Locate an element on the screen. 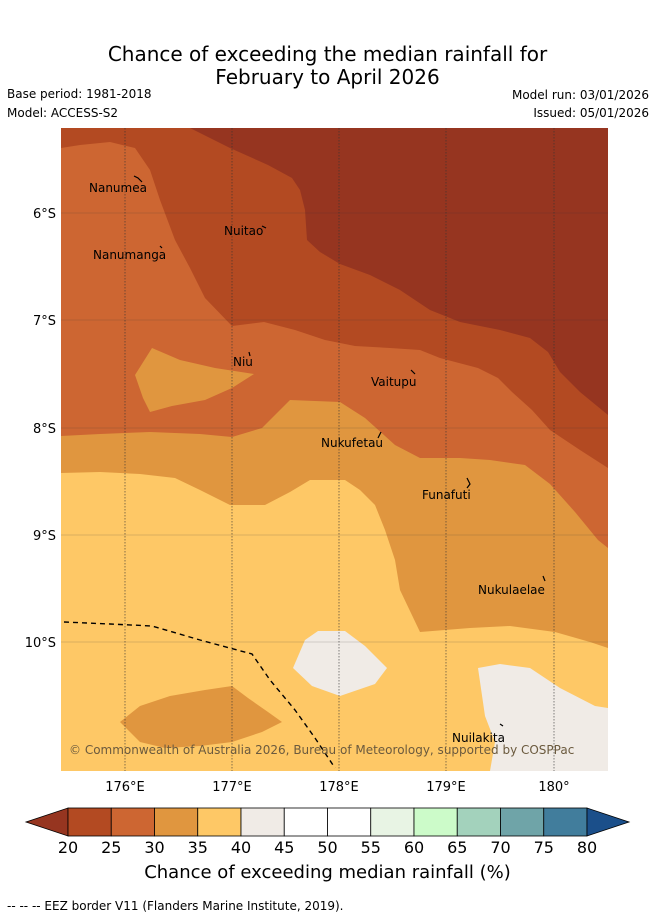  lon-label-180: 180° is located at coordinates (553, 787).